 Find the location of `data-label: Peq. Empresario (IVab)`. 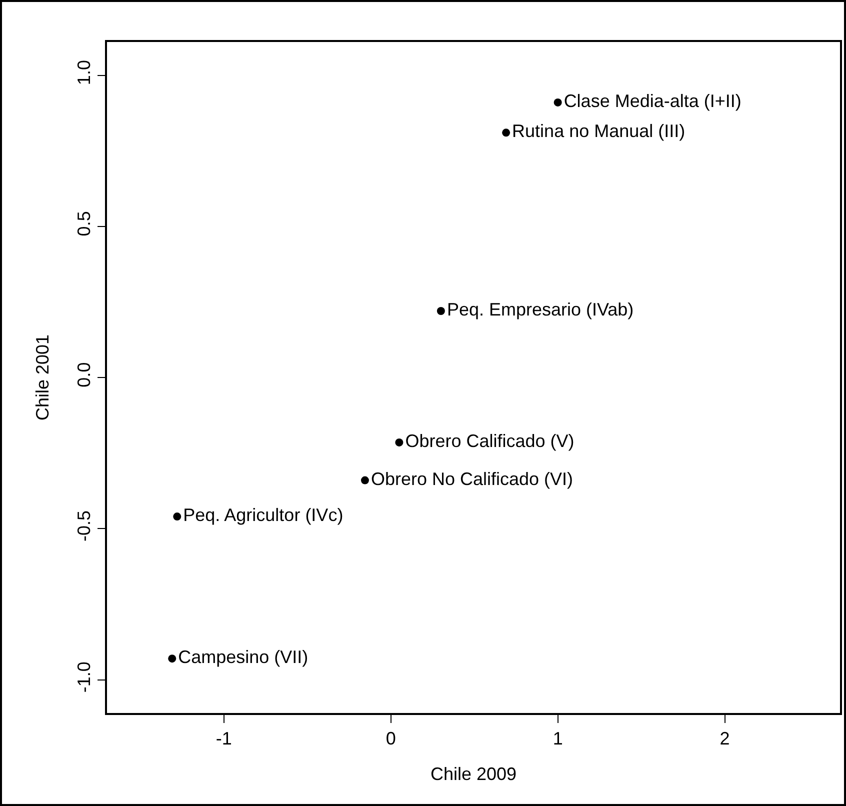

data-label: Peq. Empresario (IVab) is located at coordinates (540, 310).